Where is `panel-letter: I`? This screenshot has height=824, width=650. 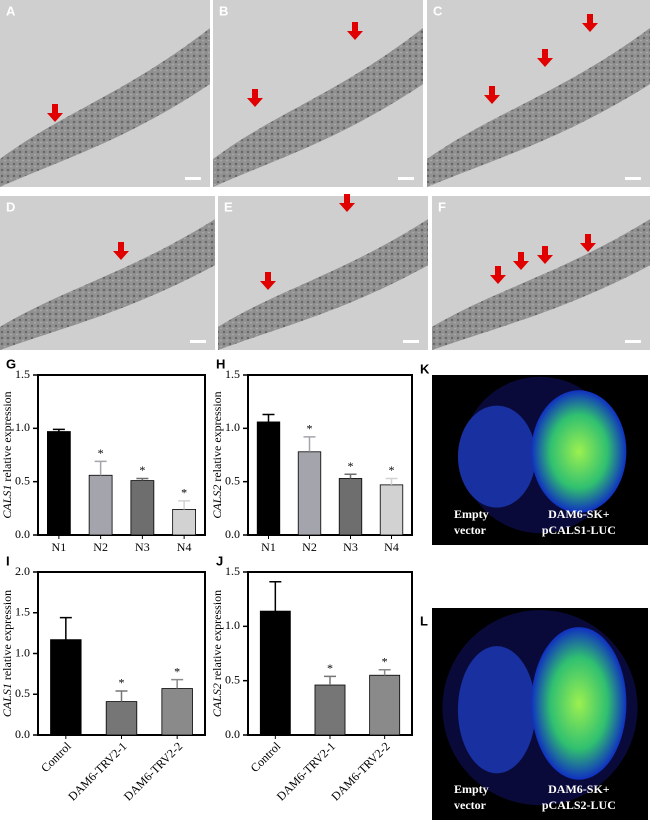 panel-letter: I is located at coordinates (8, 560).